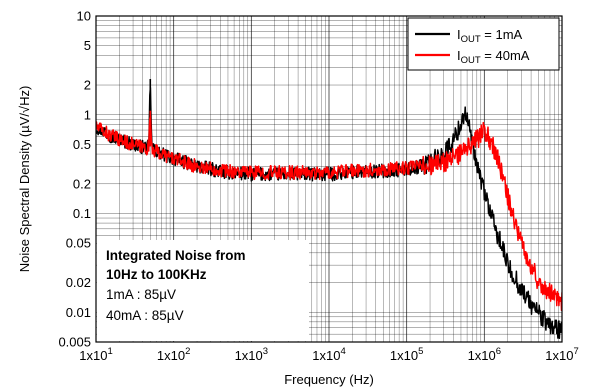 This screenshot has width=591, height=389. I want to click on x-tick-labels: 1x10¹ 1x10² 1x10³ 1x10⁴ 1x10⁵ 1x10⁶ 1x10⁷, so click(329, 354).